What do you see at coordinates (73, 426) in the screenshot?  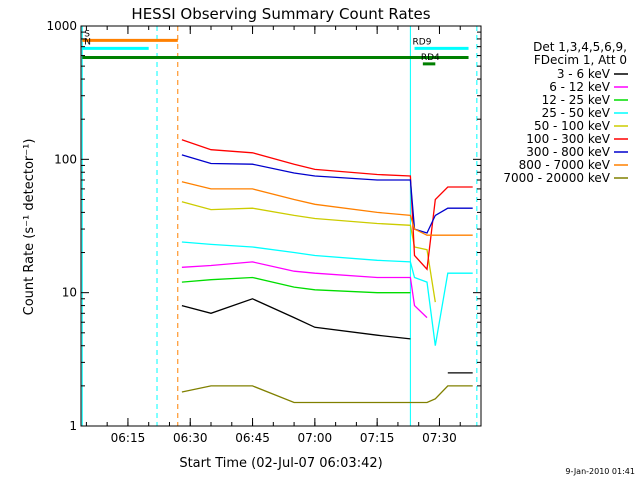 I see `y-tick-label: 1` at bounding box center [73, 426].